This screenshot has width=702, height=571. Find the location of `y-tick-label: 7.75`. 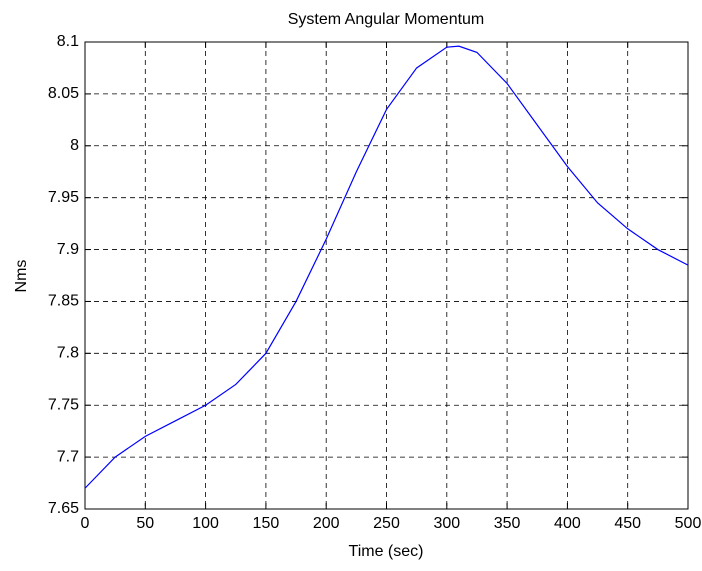

y-tick-label: 7.75 is located at coordinates (63, 404).